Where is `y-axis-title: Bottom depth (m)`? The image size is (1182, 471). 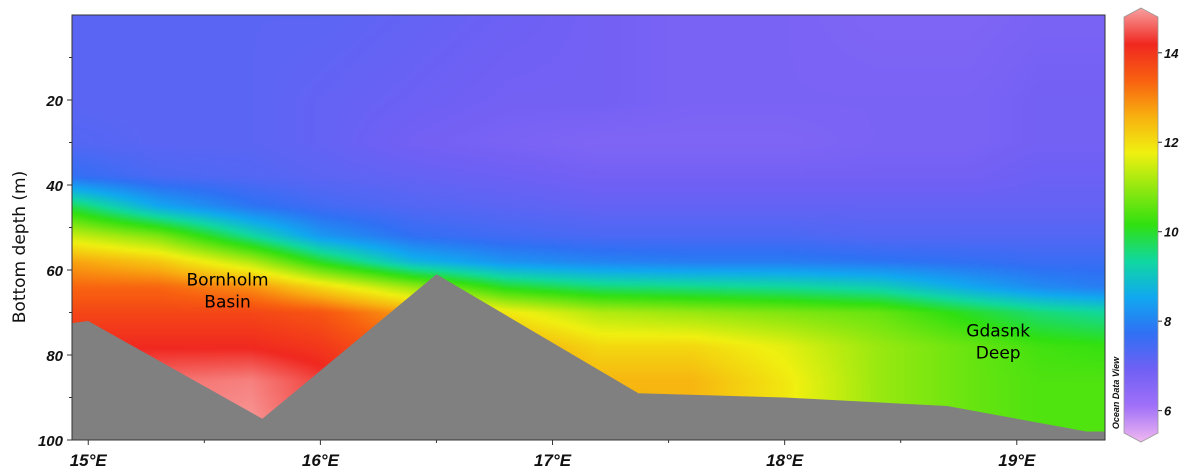 y-axis-title: Bottom depth (m) is located at coordinates (20, 247).